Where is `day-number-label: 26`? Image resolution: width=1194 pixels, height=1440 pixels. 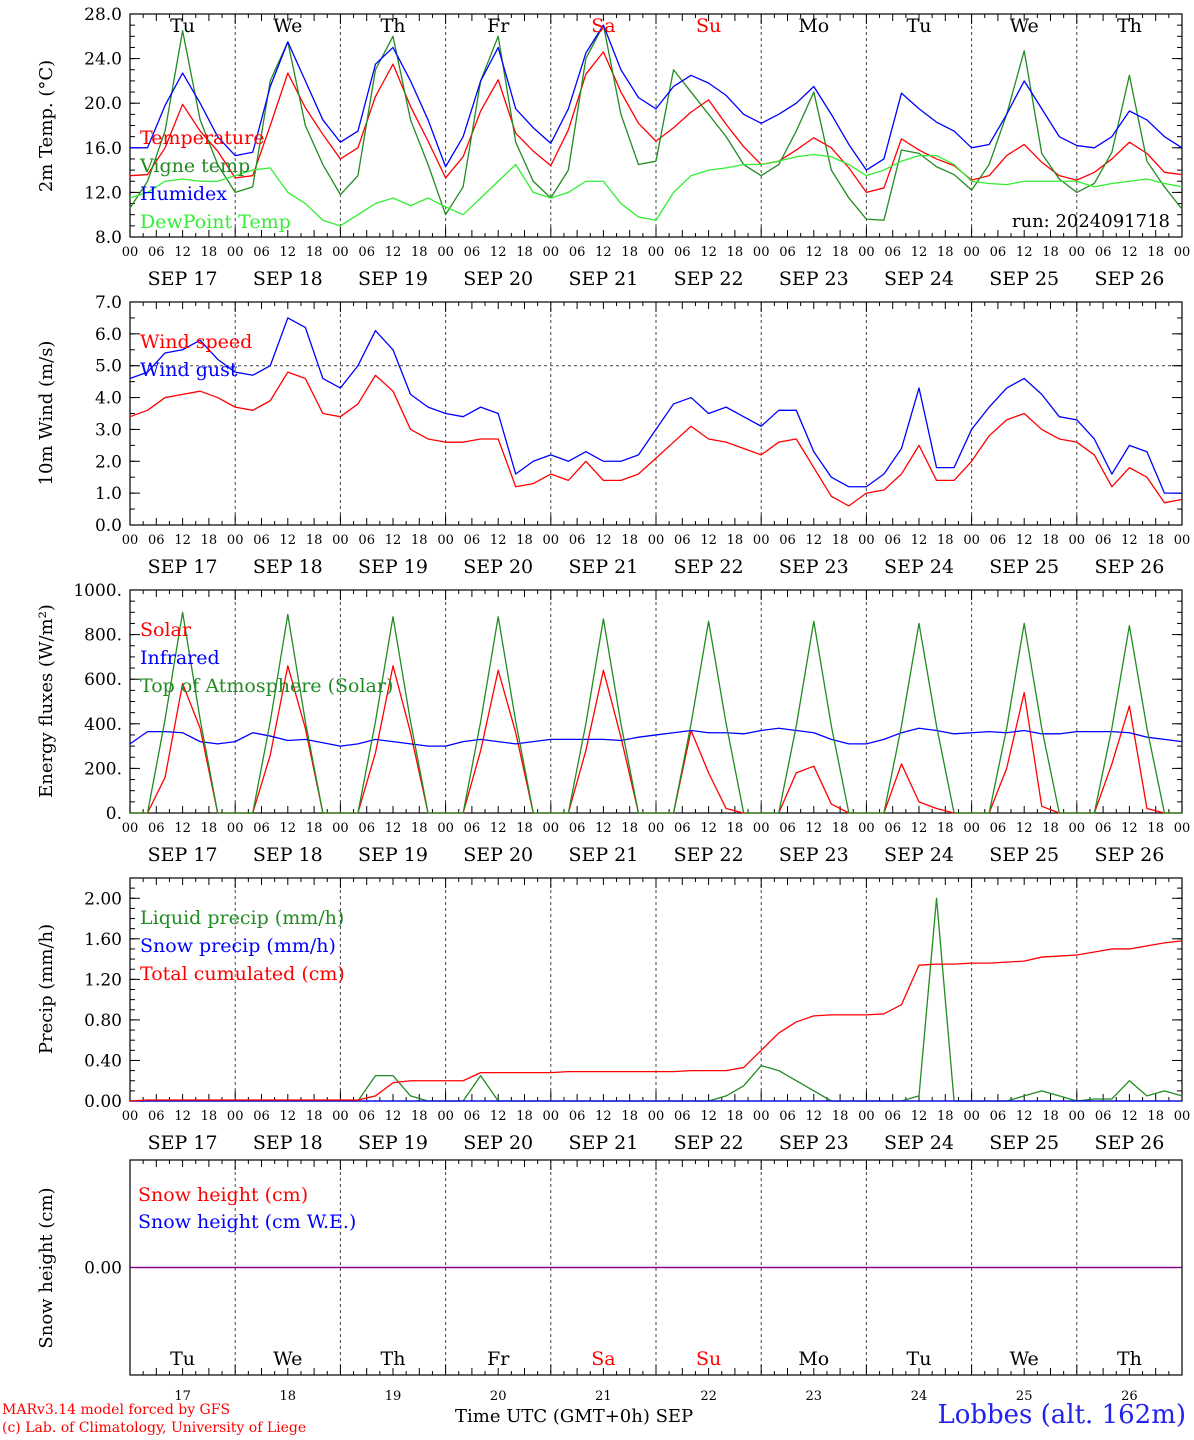 day-number-label: 26 is located at coordinates (1129, 1396).